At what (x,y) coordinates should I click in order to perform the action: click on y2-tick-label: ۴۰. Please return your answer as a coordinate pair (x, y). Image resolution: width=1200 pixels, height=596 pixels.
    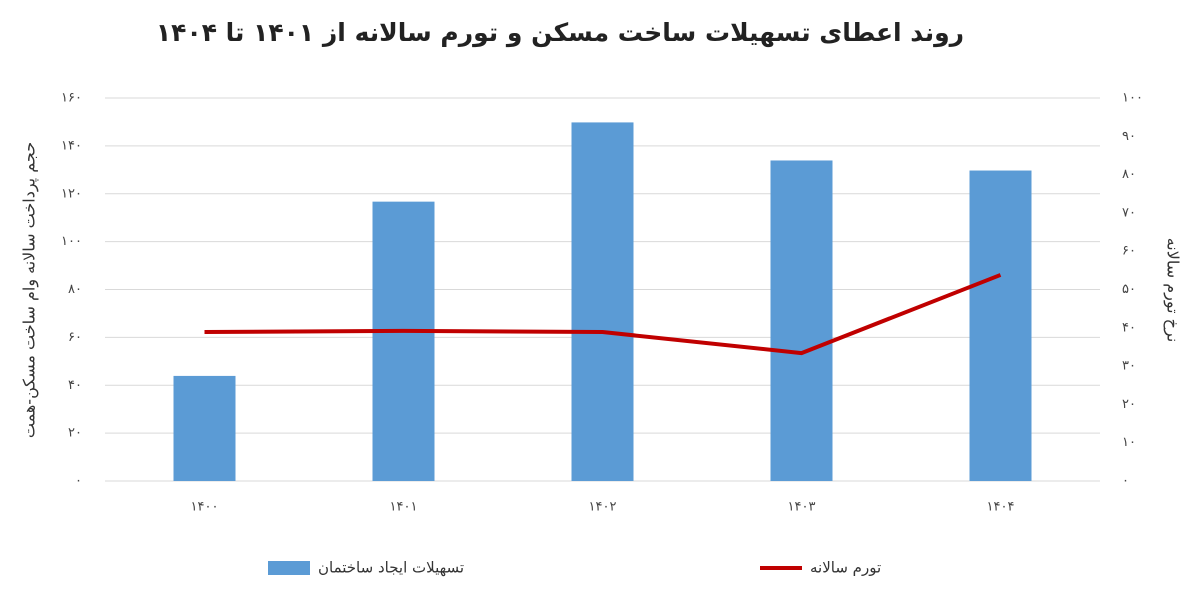
    Looking at the image, I should click on (1129, 327).